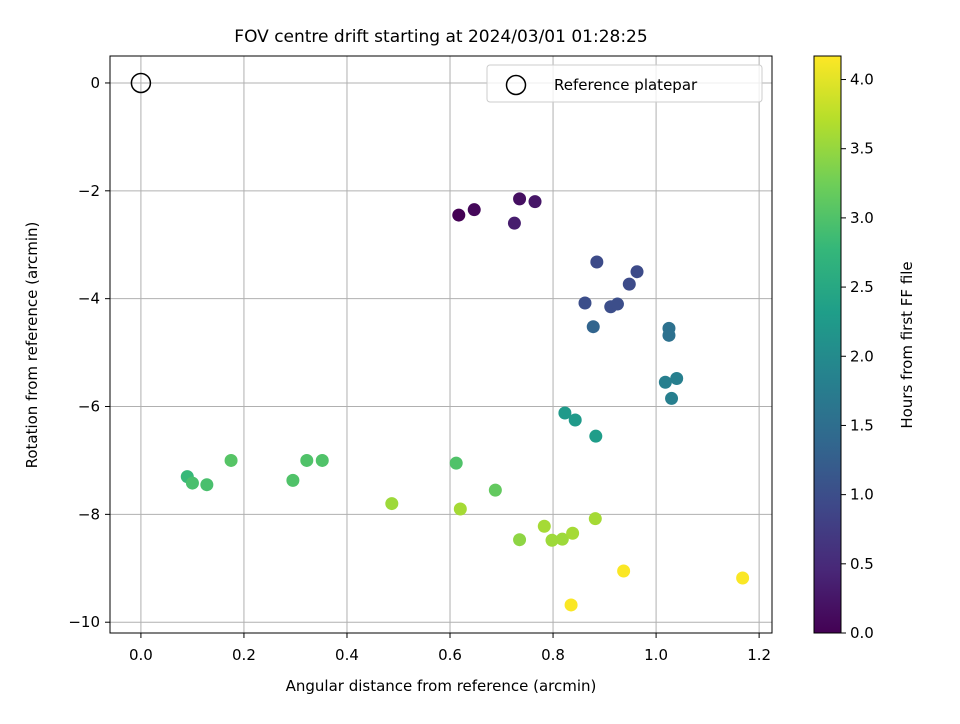 This screenshot has width=960, height=724. Describe the element at coordinates (141, 655) in the screenshot. I see `x-tick-label: 0.0` at that location.